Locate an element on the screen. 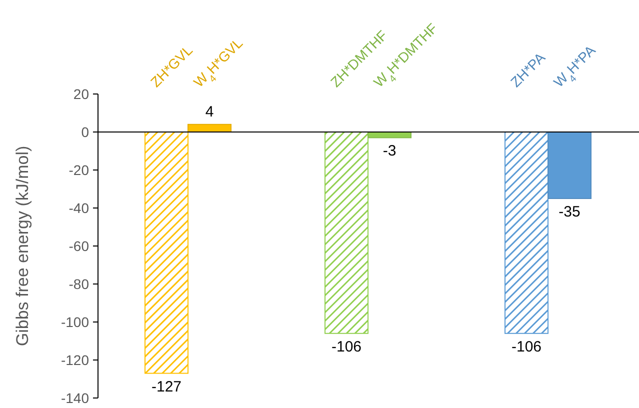  data-label: -127 is located at coordinates (166, 387).